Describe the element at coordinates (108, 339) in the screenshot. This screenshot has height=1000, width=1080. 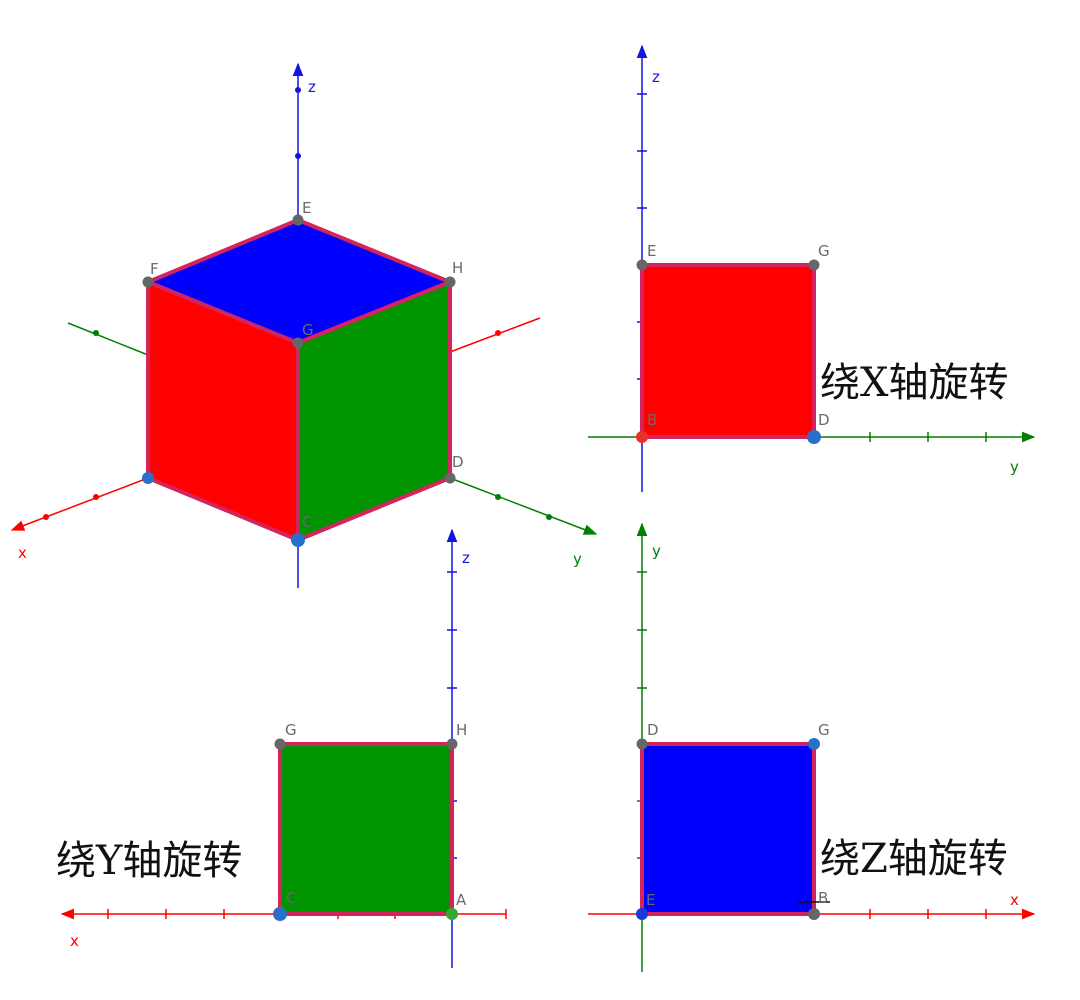
I see `y-axis-back` at that location.